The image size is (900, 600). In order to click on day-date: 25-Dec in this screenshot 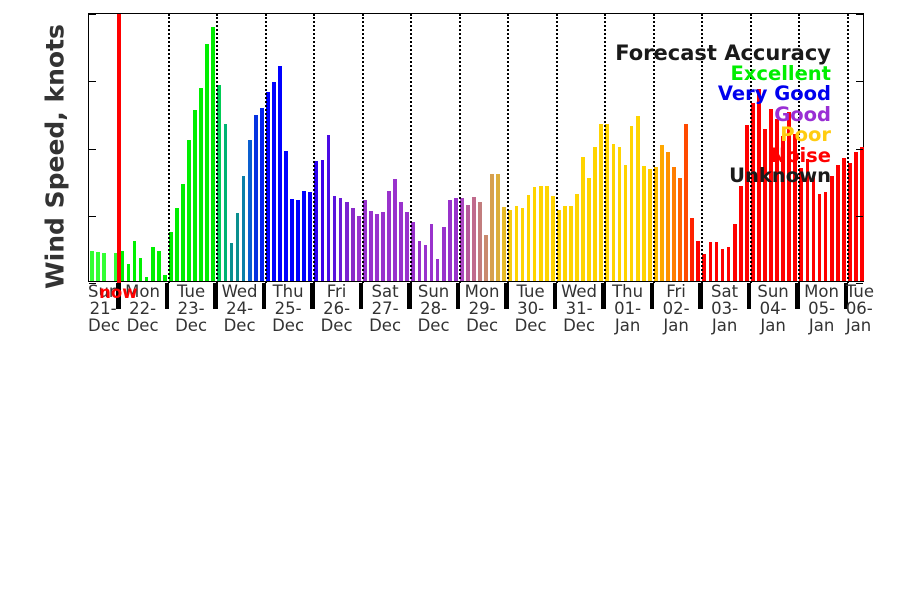, I will do `click(288, 317)`.